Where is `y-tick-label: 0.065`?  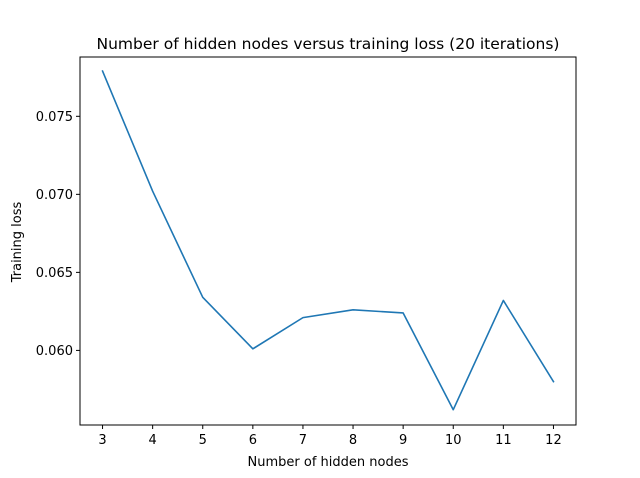 y-tick-label: 0.065 is located at coordinates (54, 273).